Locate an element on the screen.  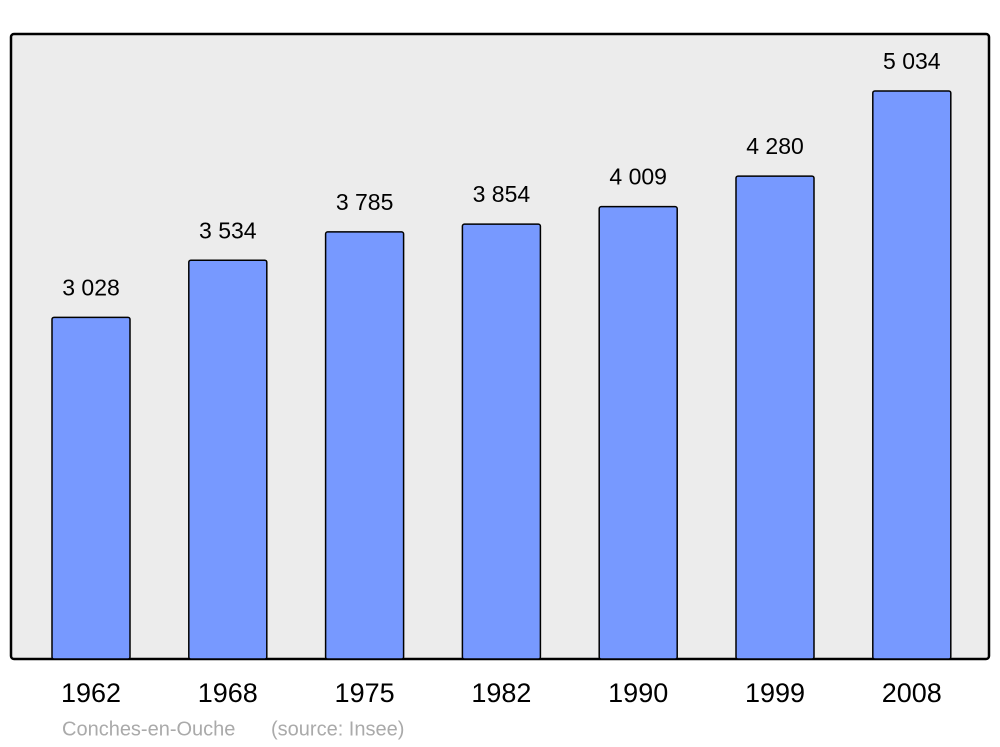
value-label: 4 009 is located at coordinates (638, 177).